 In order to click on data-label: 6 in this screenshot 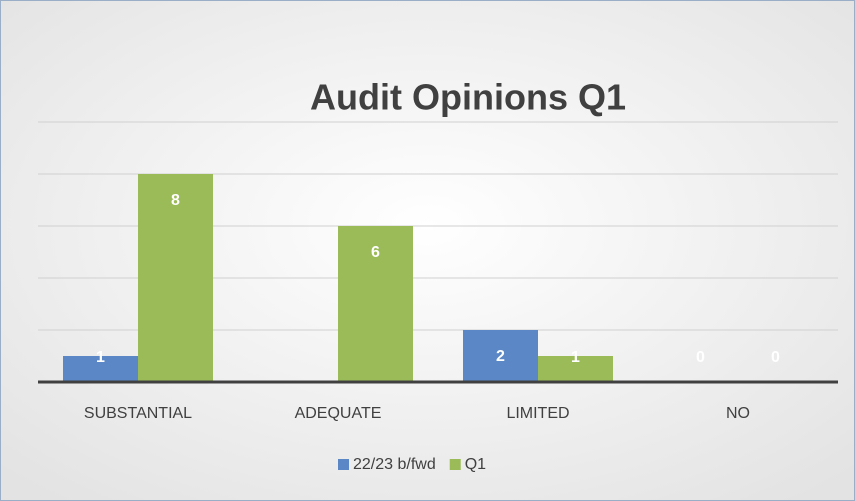, I will do `click(375, 252)`.